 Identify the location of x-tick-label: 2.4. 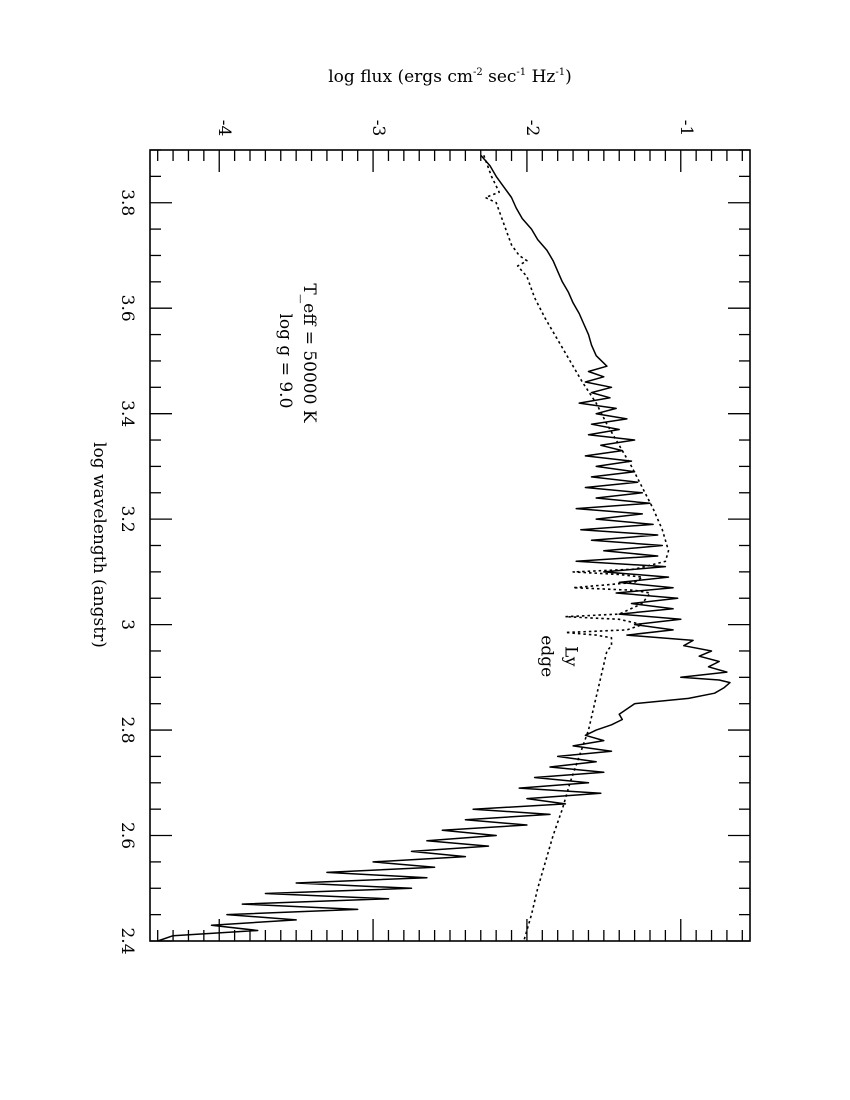
(127, 940).